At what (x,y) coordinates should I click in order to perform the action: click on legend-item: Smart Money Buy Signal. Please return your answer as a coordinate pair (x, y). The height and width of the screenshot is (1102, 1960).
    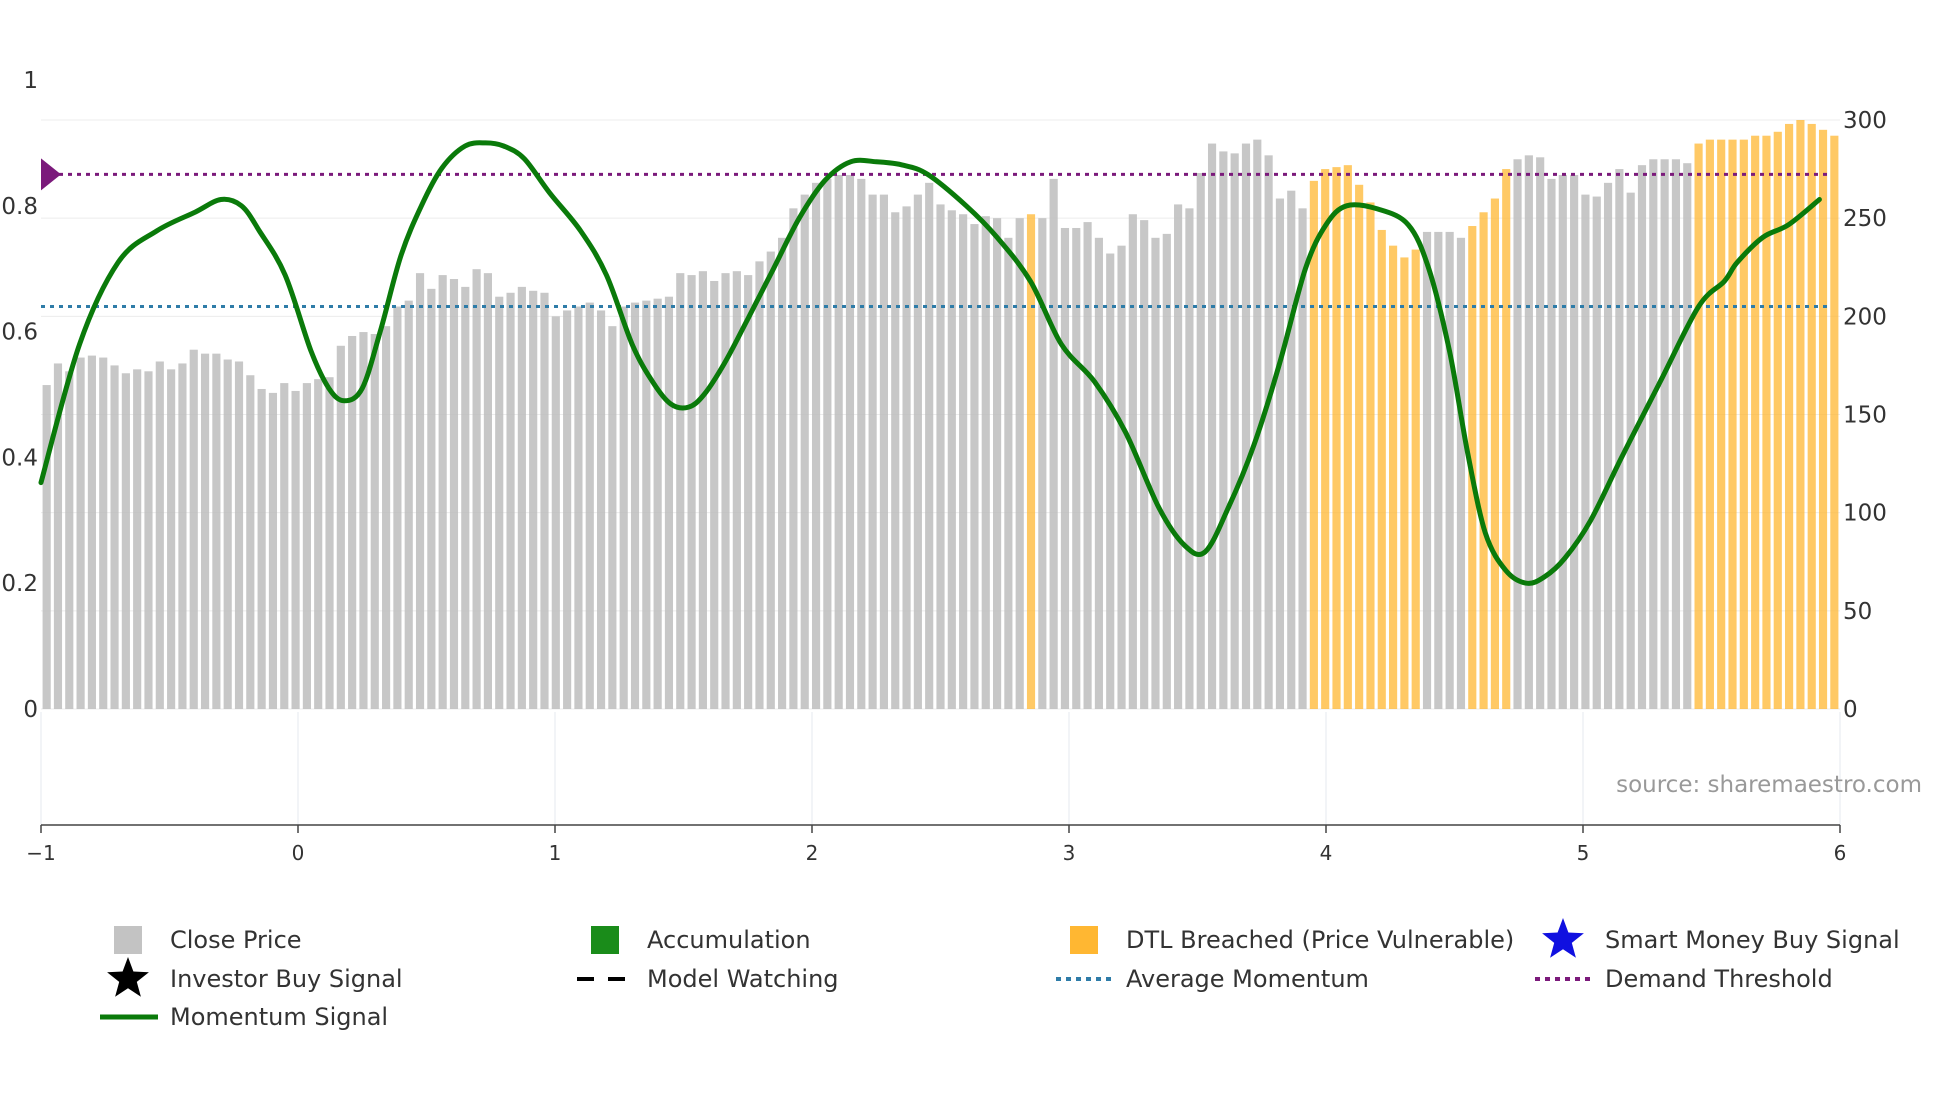
    Looking at the image, I should click on (1721, 938).